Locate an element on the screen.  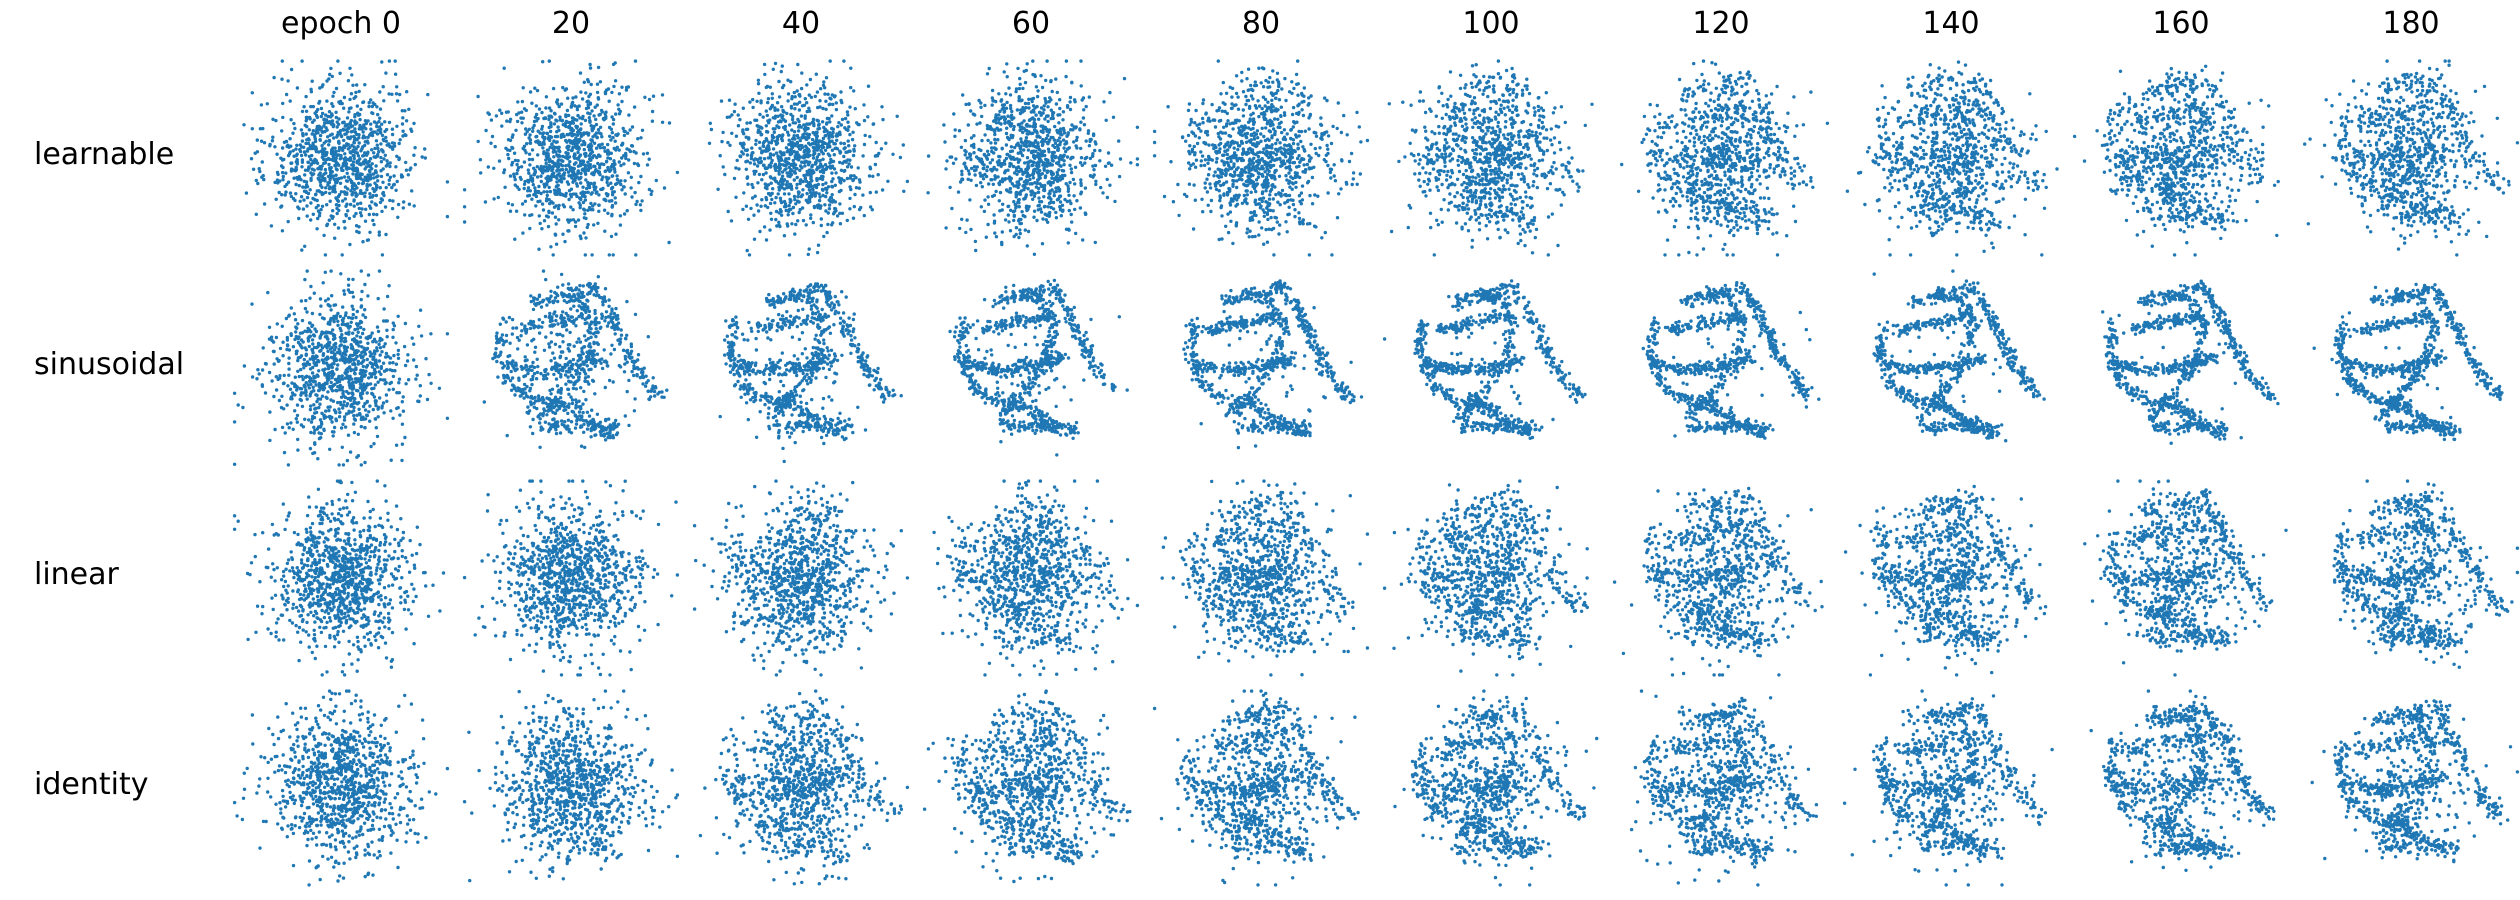
column-label: 80 is located at coordinates (1261, 23).